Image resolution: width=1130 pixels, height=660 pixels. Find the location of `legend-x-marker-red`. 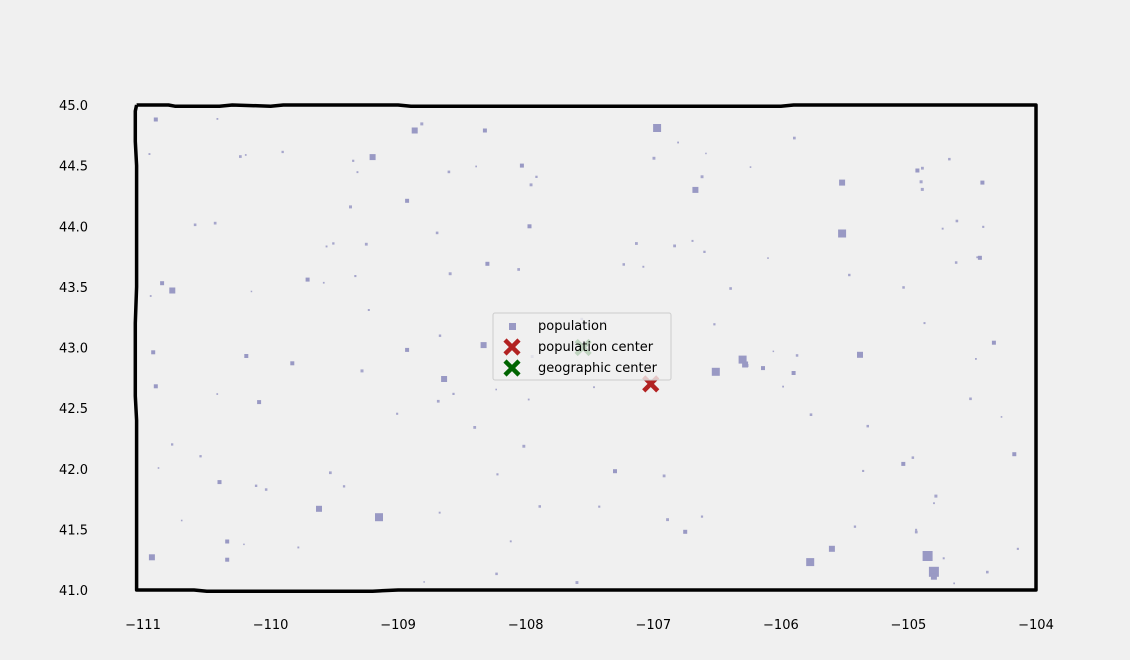

legend-x-marker-red is located at coordinates (512, 347).